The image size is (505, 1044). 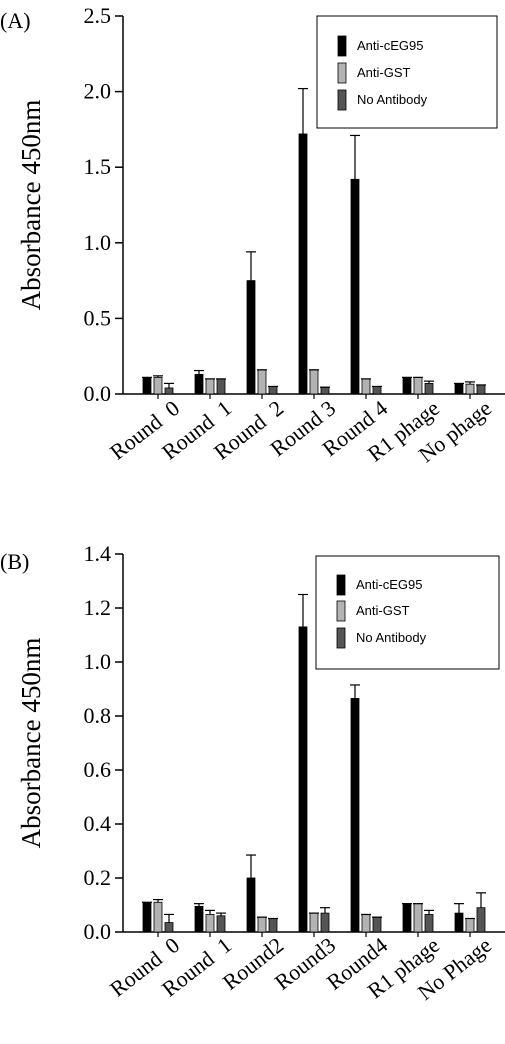 What do you see at coordinates (98, 931) in the screenshot?
I see `panel-b-y-tick-label: 0.0` at bounding box center [98, 931].